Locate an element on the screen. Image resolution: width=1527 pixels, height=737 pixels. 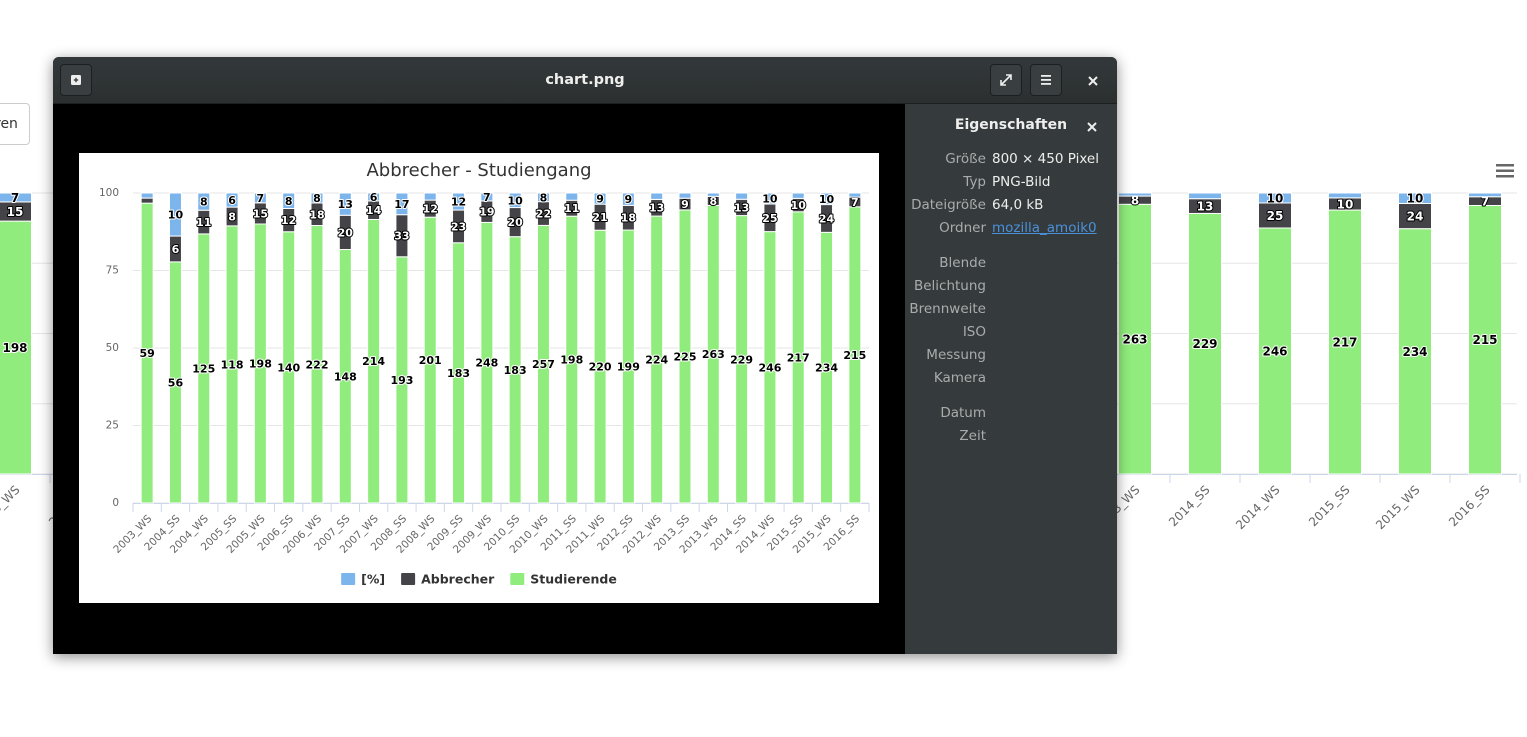
data-label: 193 is located at coordinates (401, 380).